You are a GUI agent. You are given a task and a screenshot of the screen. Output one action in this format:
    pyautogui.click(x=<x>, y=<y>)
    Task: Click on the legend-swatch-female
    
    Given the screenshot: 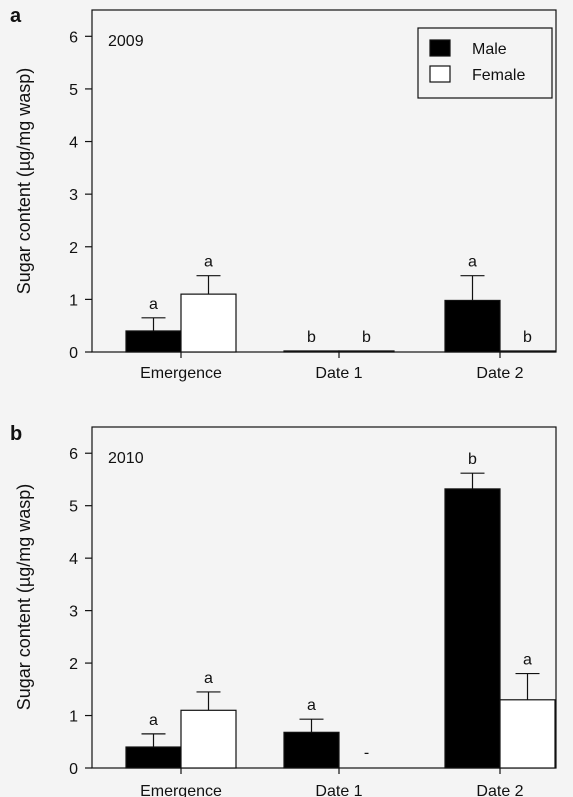 What is the action you would take?
    pyautogui.click(x=440, y=74)
    